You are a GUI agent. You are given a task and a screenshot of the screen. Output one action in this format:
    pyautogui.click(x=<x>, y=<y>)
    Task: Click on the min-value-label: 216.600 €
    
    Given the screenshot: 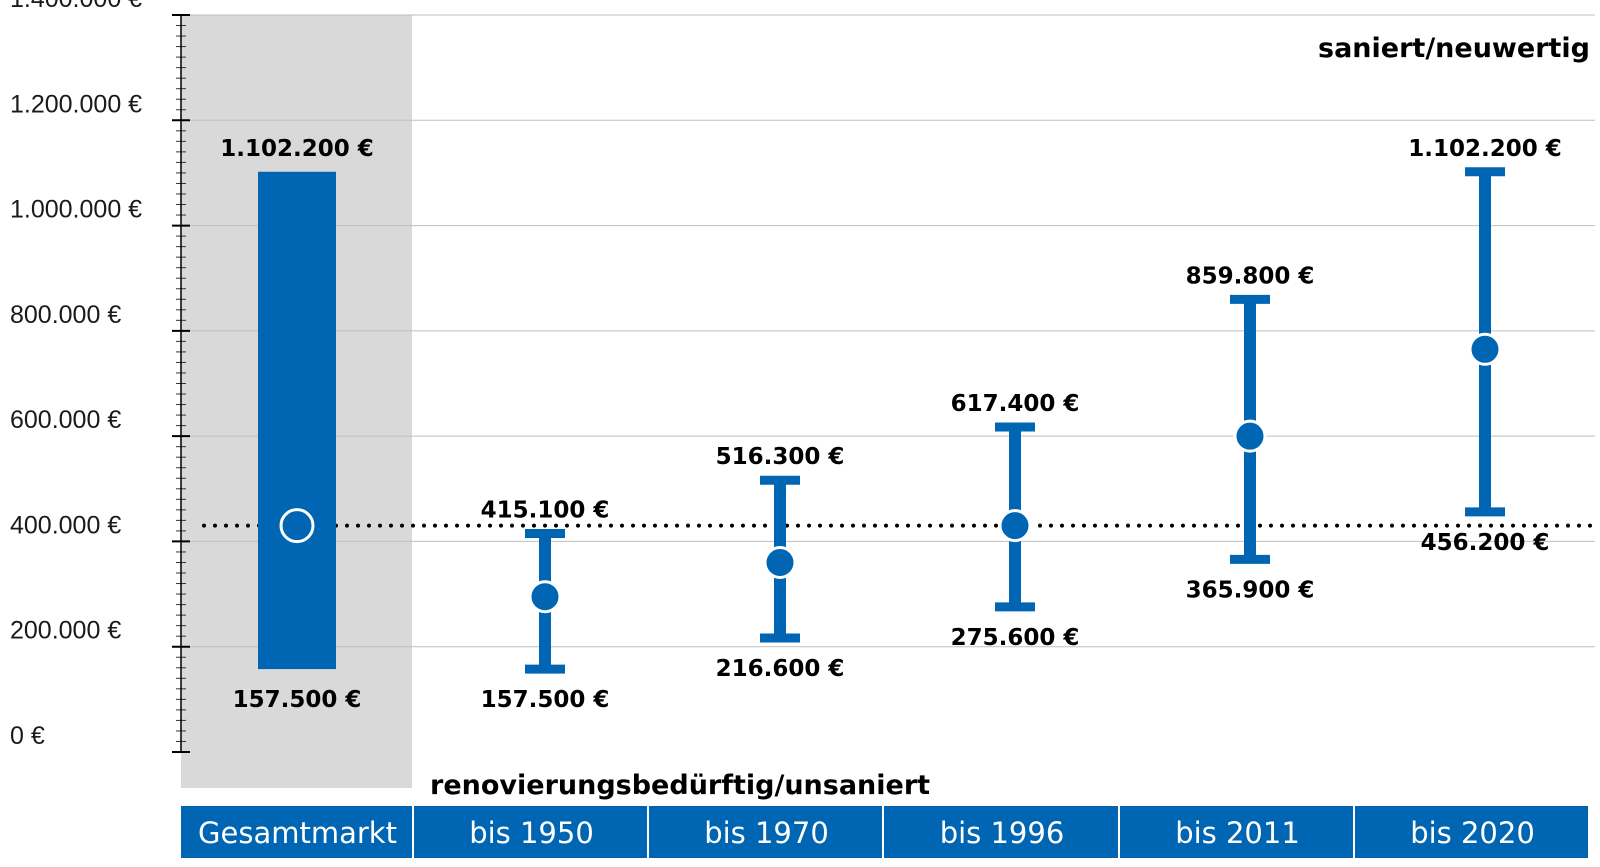 What is the action you would take?
    pyautogui.click(x=780, y=669)
    